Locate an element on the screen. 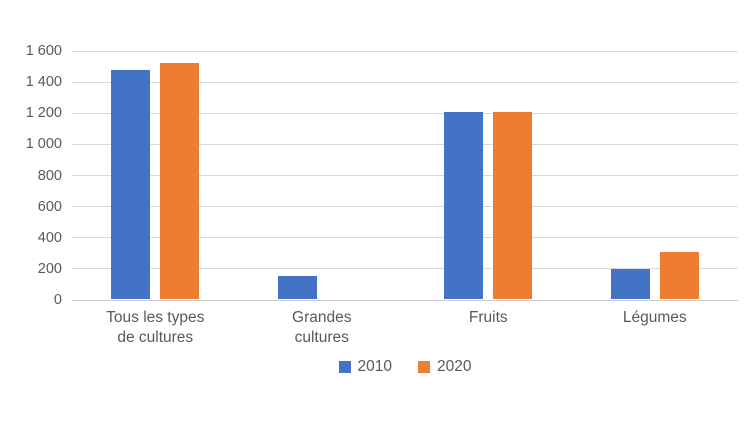 Image resolution: width=750 pixels, height=422 pixels. legend-label-2010: 2010 is located at coordinates (374, 366).